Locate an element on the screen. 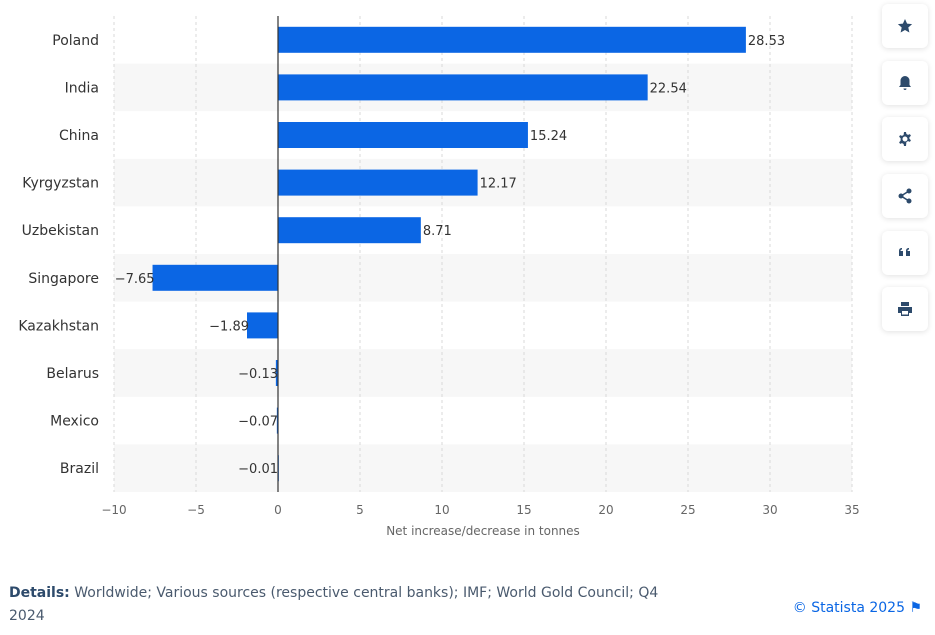  gear-icon is located at coordinates (905, 139).